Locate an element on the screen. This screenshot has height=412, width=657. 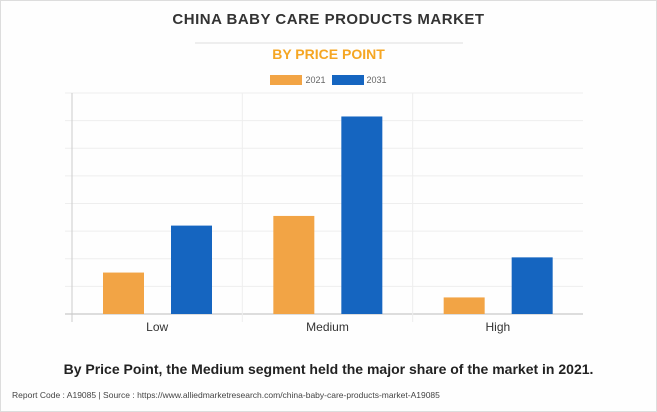
legend-label: 2021 is located at coordinates (315, 80).